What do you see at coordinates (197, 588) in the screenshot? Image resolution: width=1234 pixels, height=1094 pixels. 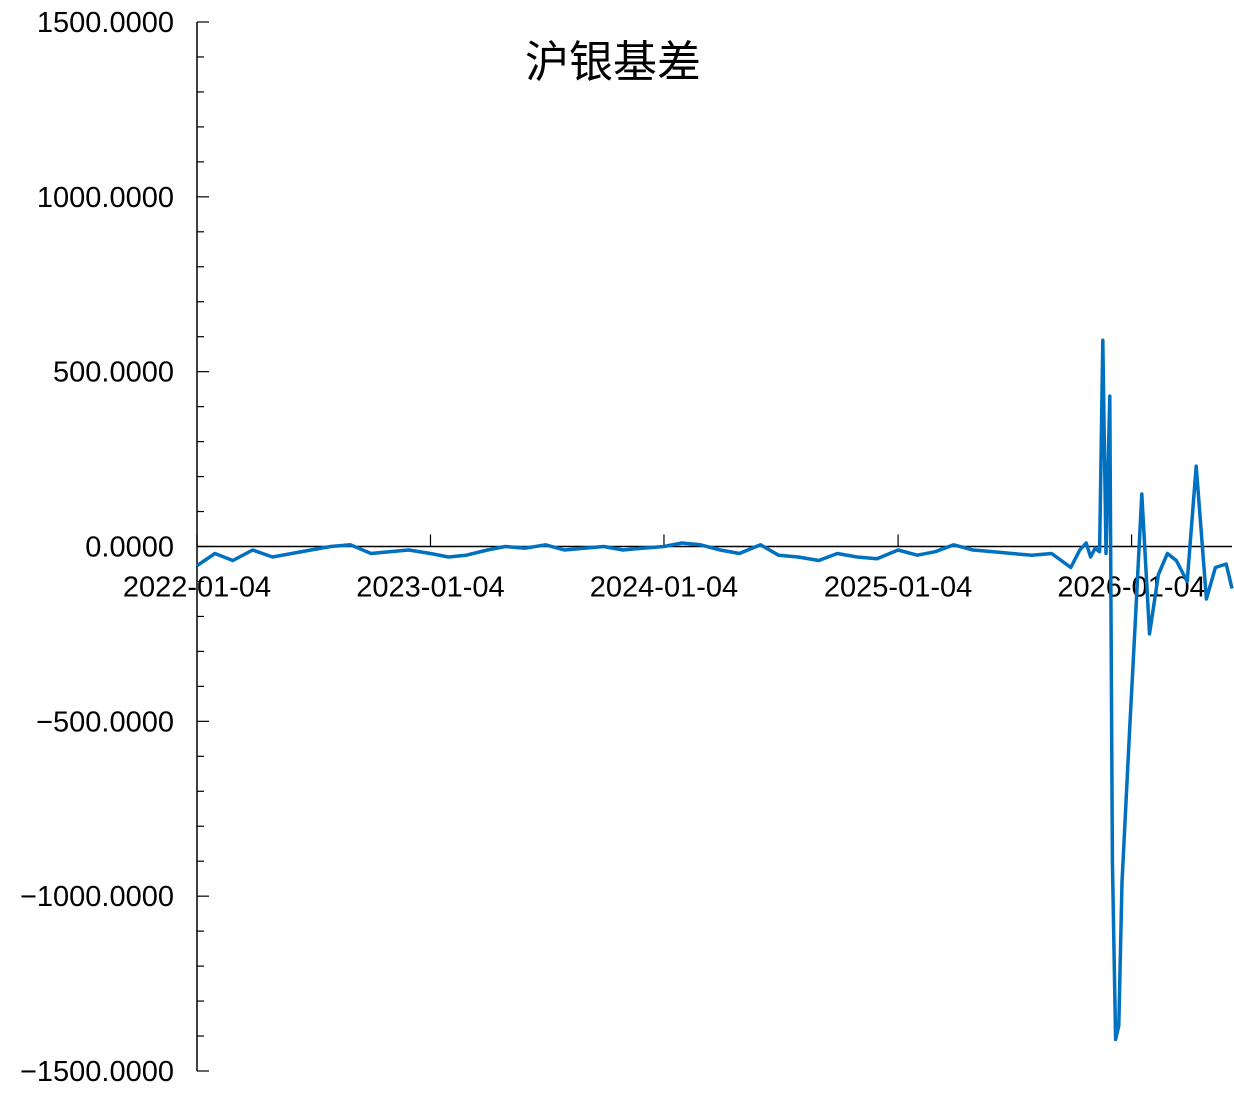 I see `x-tick-label: 2022-01-04` at bounding box center [197, 588].